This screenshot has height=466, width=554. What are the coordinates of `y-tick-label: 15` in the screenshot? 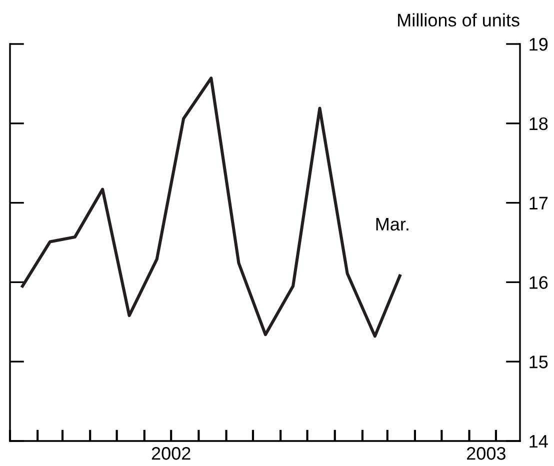 It's located at (539, 362).